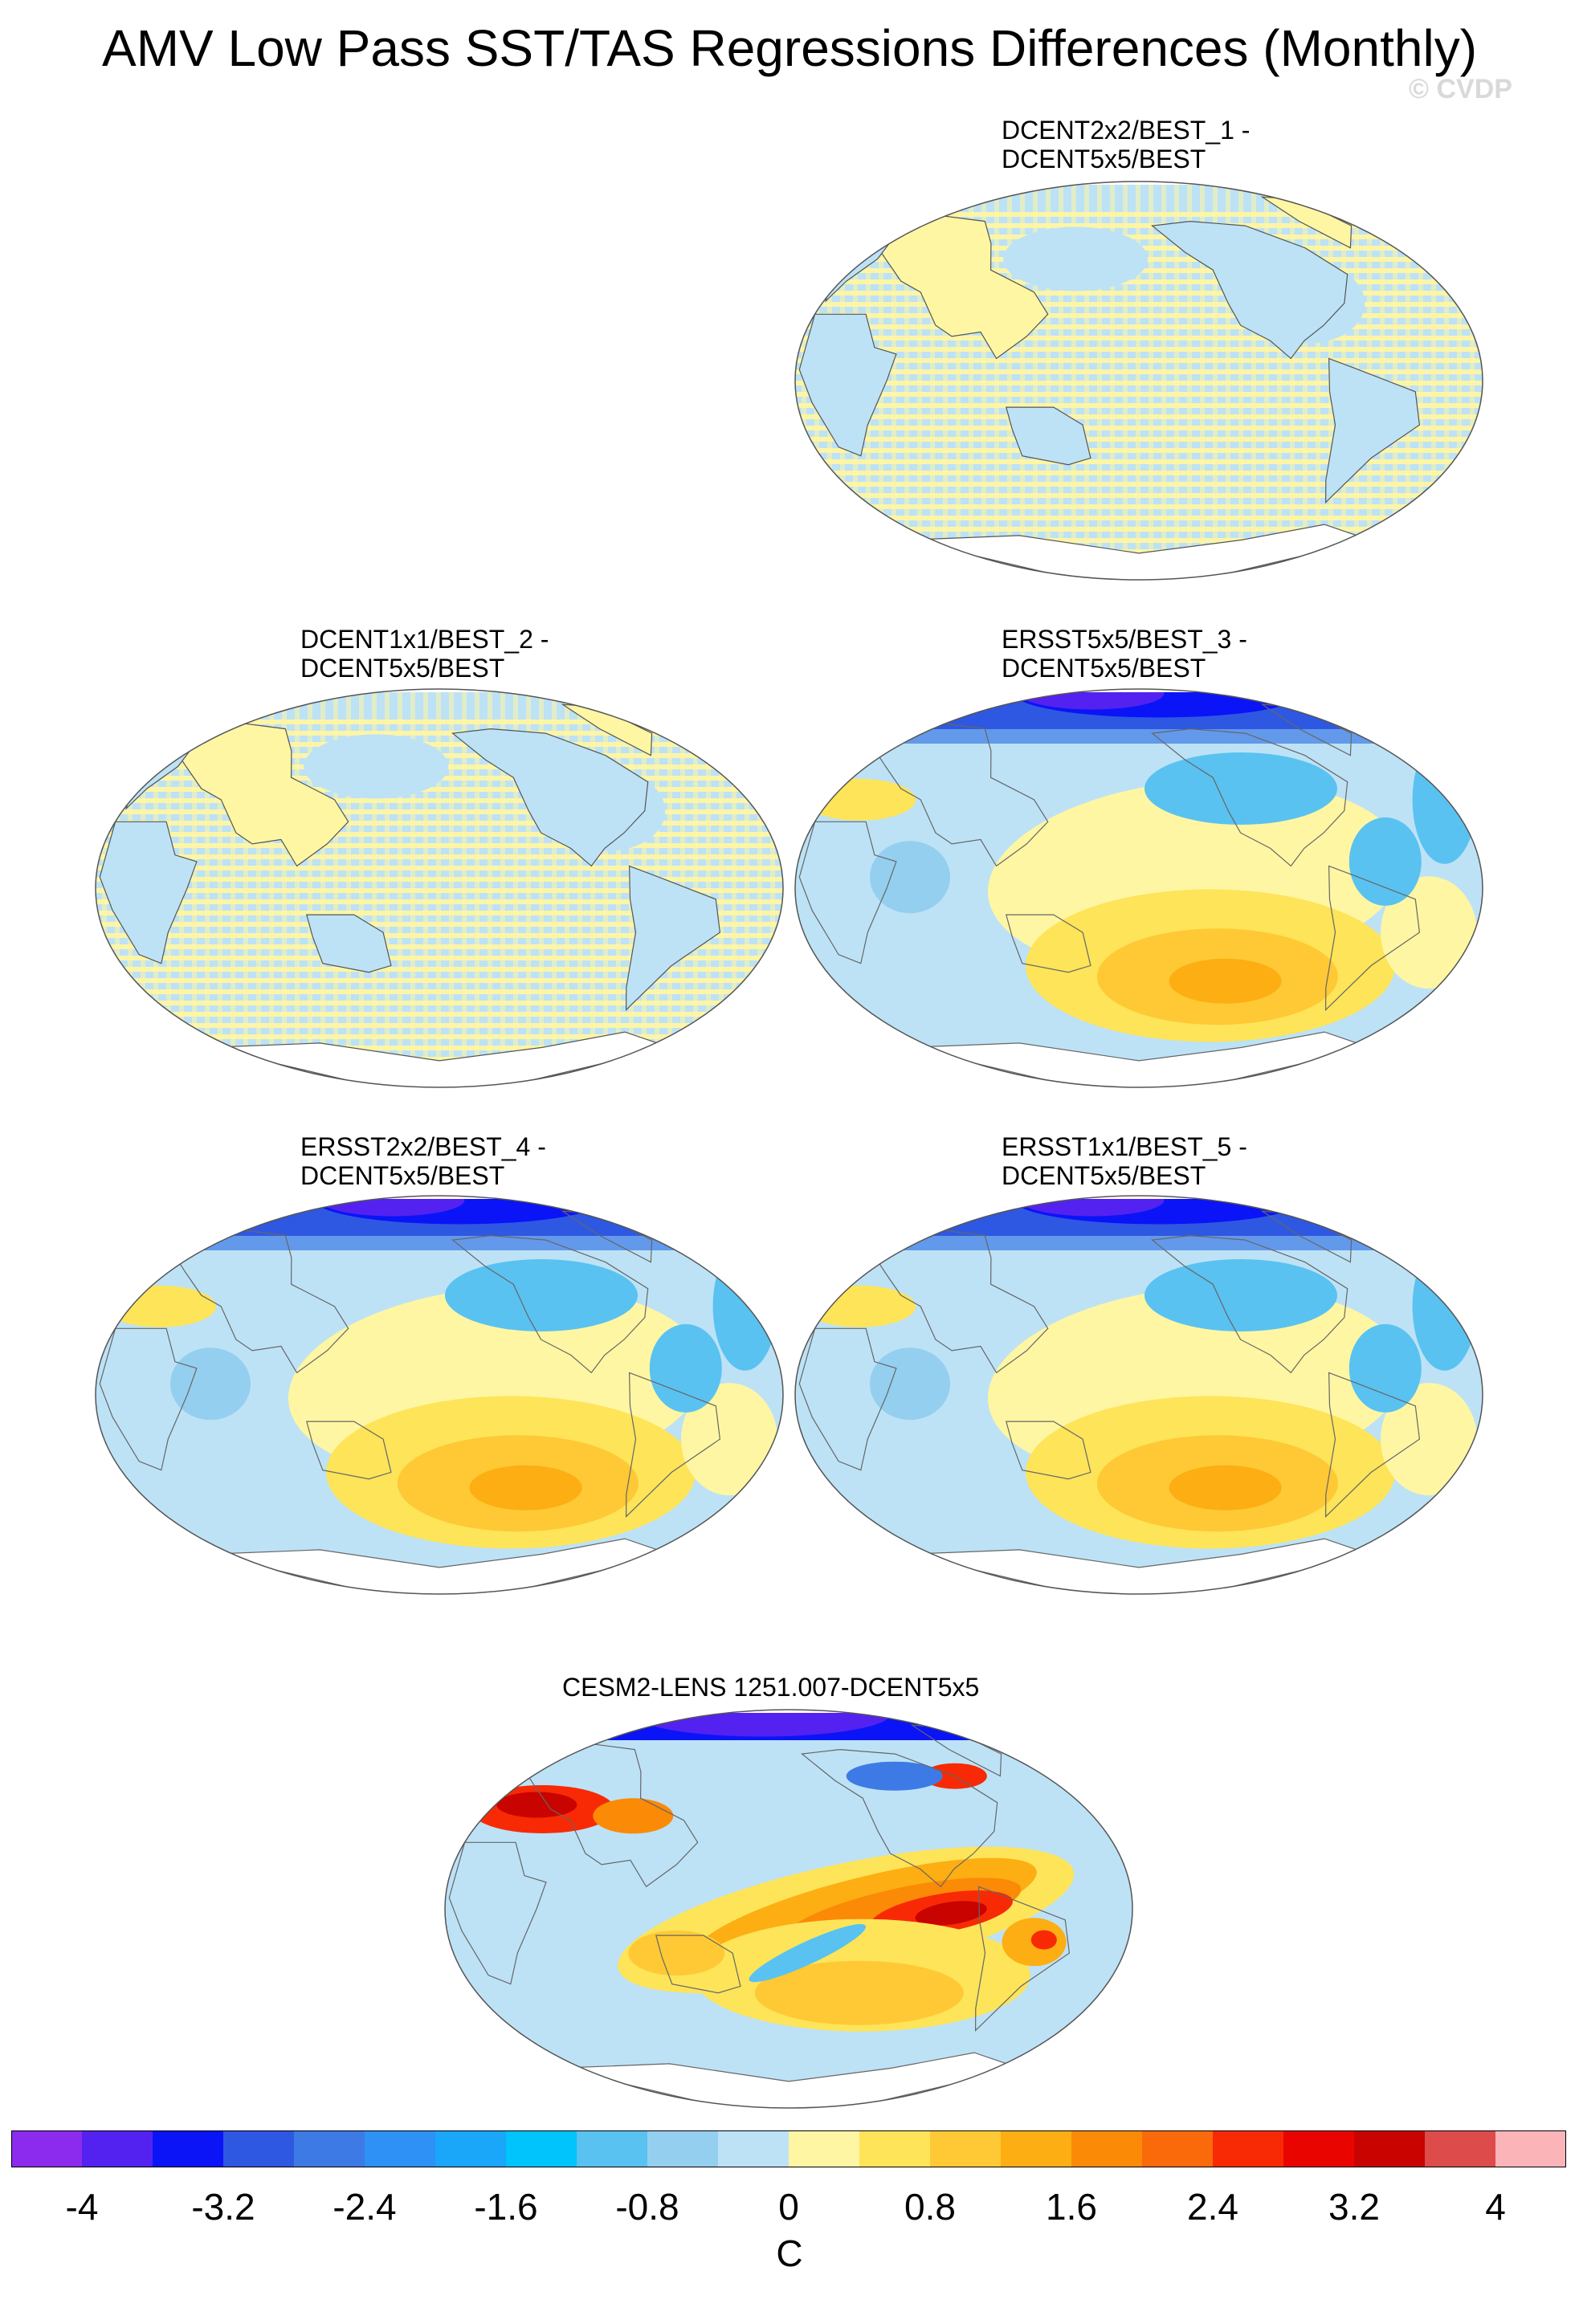 The height and width of the screenshot is (2324, 1579). I want to click on field-cool-tongue, so click(808, 1953).